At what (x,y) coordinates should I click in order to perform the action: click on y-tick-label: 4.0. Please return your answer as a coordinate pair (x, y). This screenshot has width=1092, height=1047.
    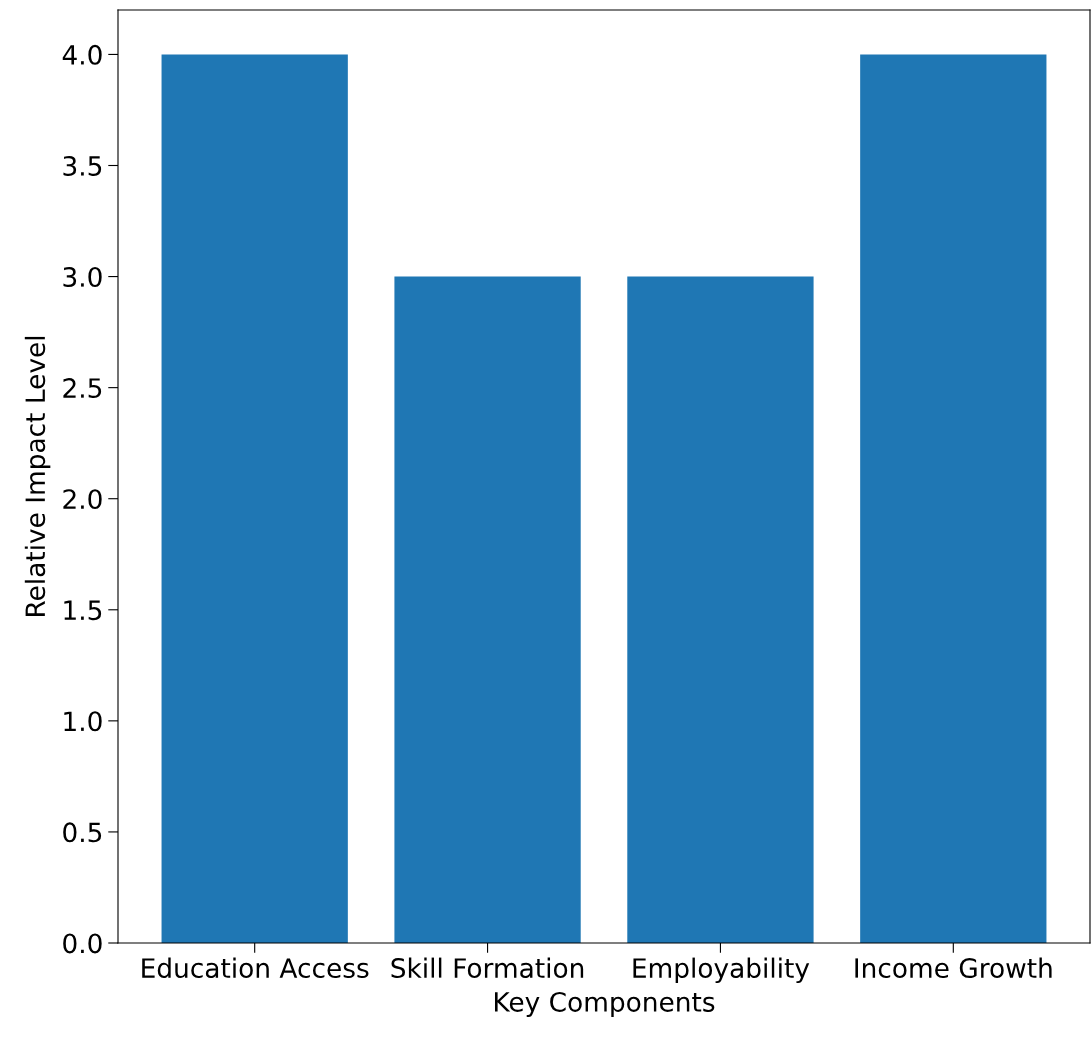
    Looking at the image, I should click on (82, 54).